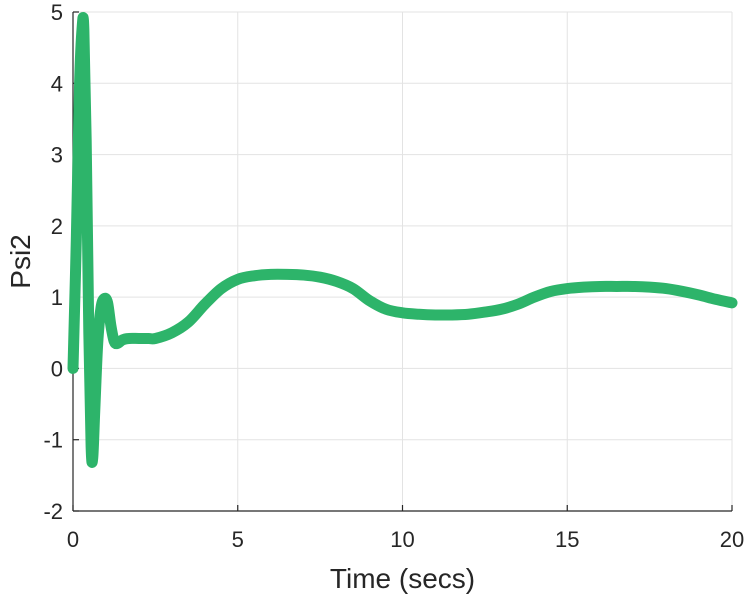  Describe the element at coordinates (73, 539) in the screenshot. I see `x-tick-label: 0` at that location.